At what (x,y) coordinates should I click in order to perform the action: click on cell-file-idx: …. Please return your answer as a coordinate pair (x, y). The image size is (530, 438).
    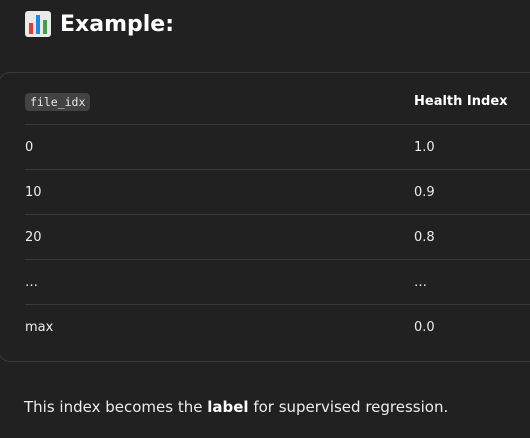
    Looking at the image, I should click on (31, 282).